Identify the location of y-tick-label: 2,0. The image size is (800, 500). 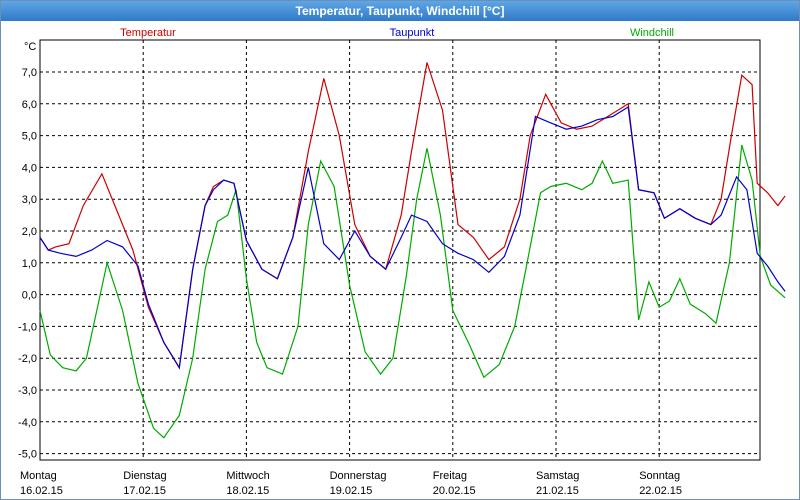
(29, 232).